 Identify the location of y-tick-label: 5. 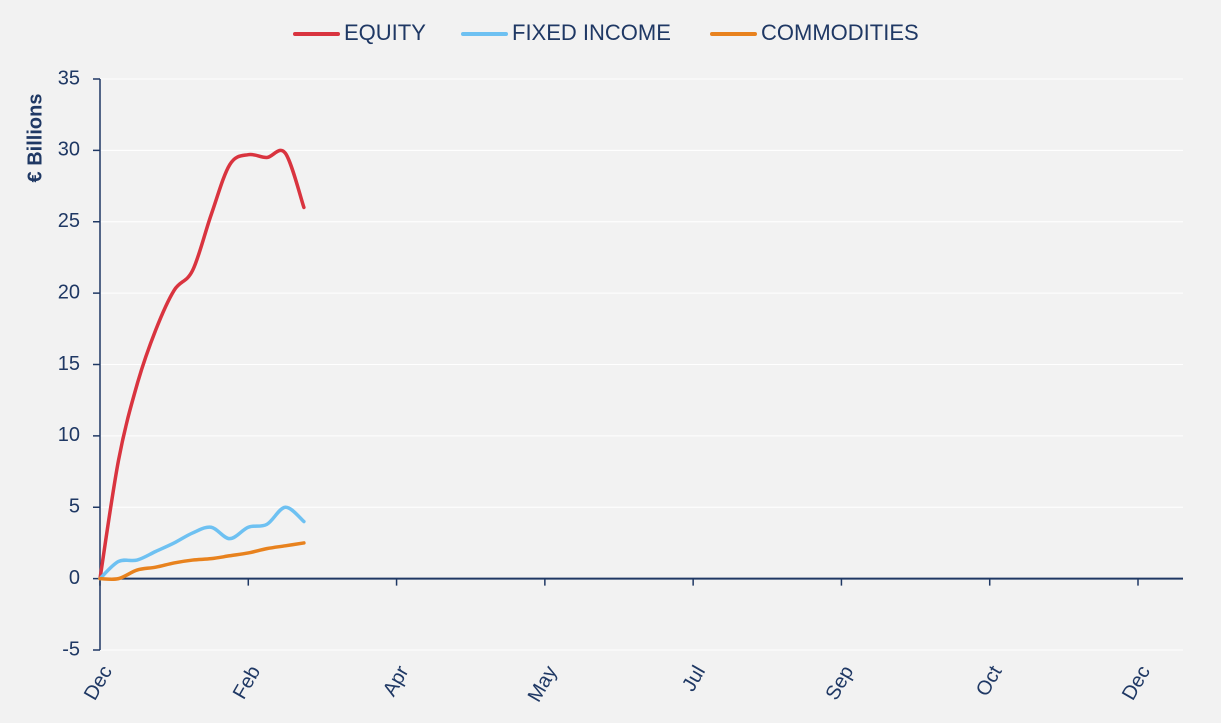
(74, 507).